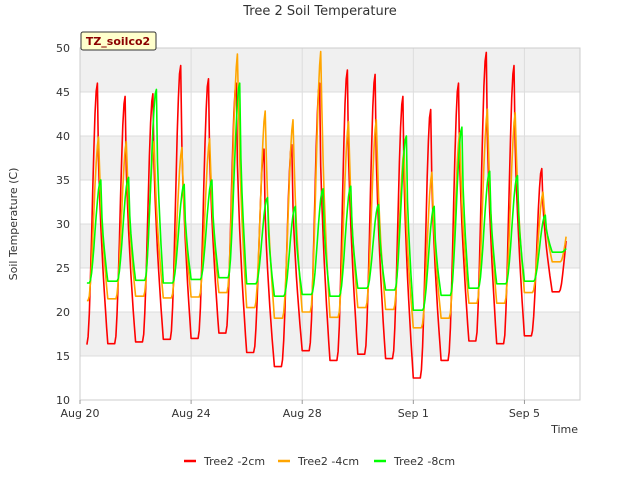  I want to click on legend-label: Tree2 -4cm, so click(328, 461).